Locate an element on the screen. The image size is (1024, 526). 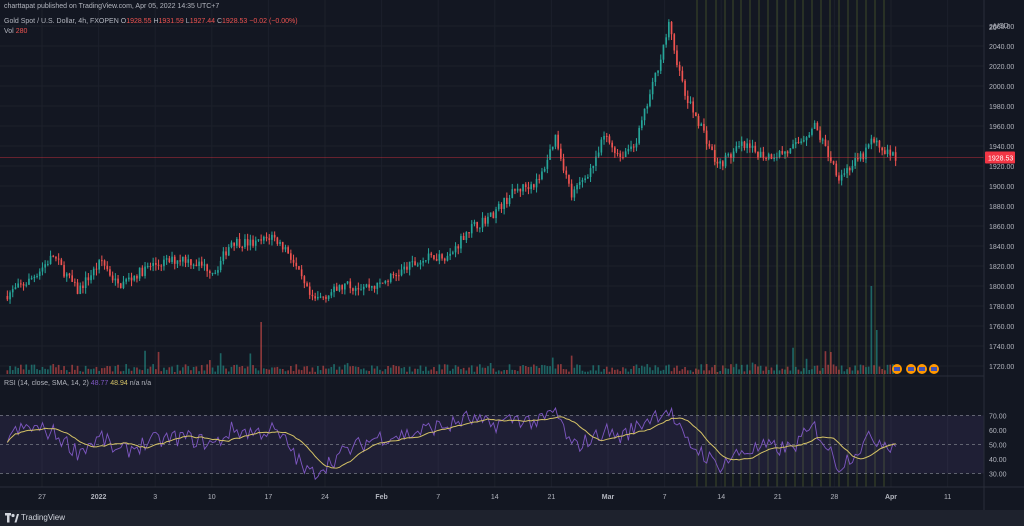
price-tick-label: 1900.00 is located at coordinates (1001, 187).